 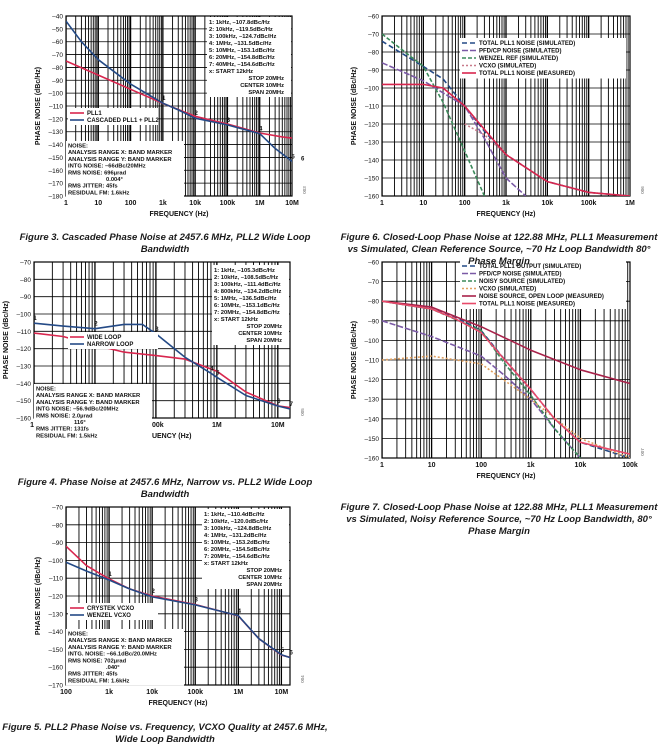 What do you see at coordinates (240, 44) in the screenshot?
I see `marker-table-line: 4: 1MHz, –131.5dBc/Hz` at bounding box center [240, 44].